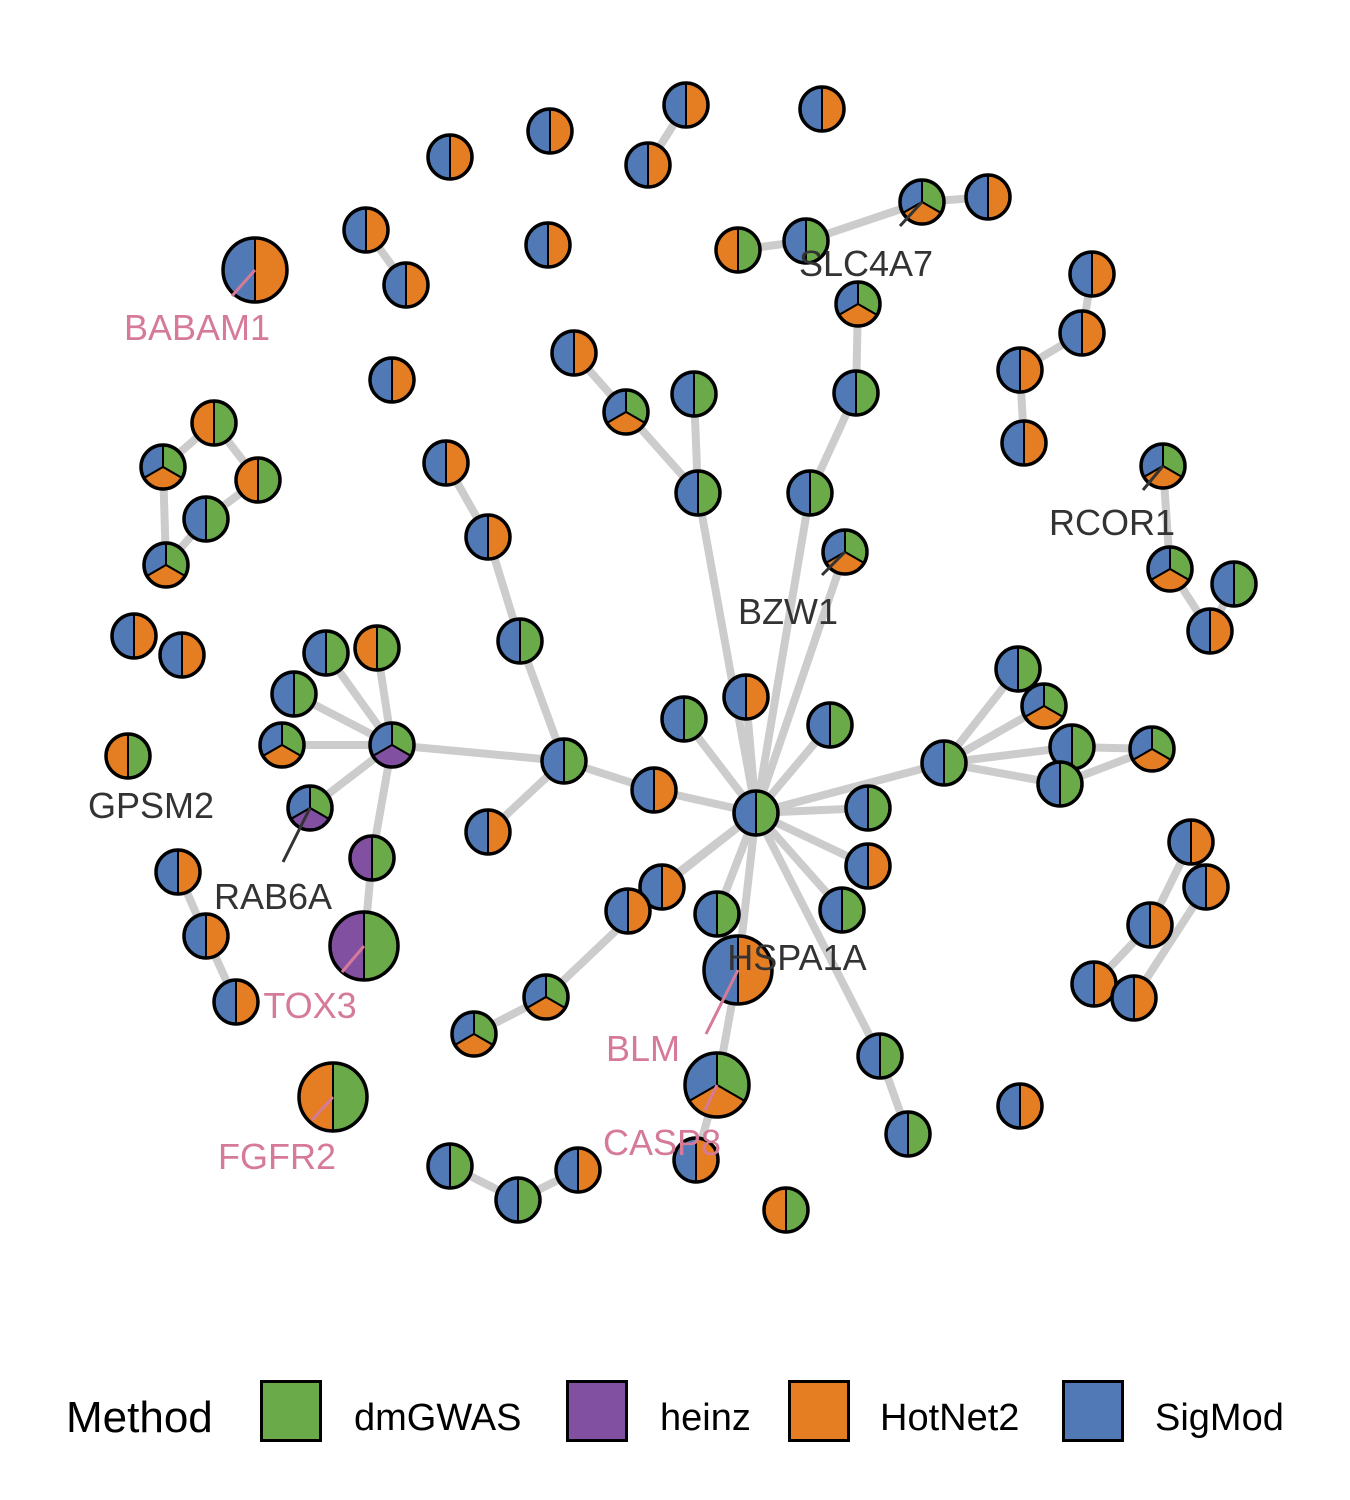 This screenshot has height=1500, width=1350. I want to click on legend-label-hotnet2: HotNet2, so click(950, 1418).